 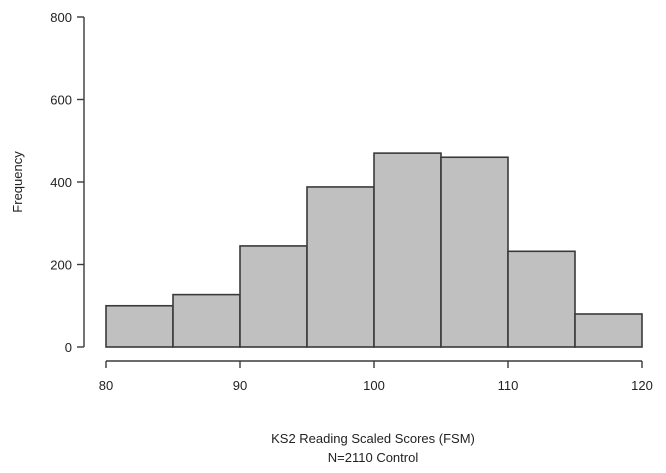 I want to click on x-tick-label-120: 120, so click(x=642, y=385).